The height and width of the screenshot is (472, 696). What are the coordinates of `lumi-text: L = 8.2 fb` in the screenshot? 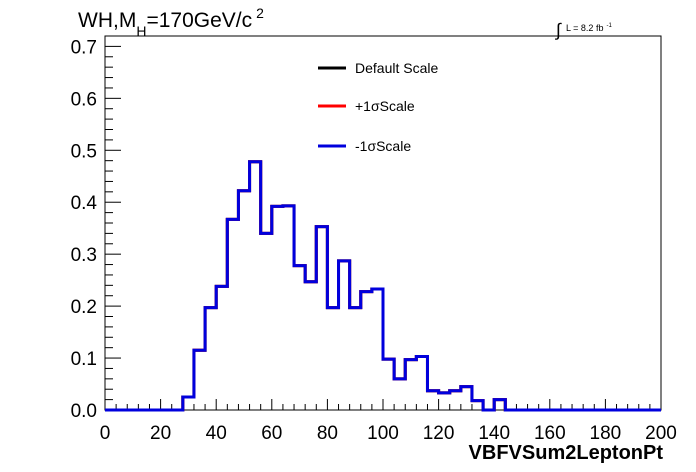 It's located at (584, 28).